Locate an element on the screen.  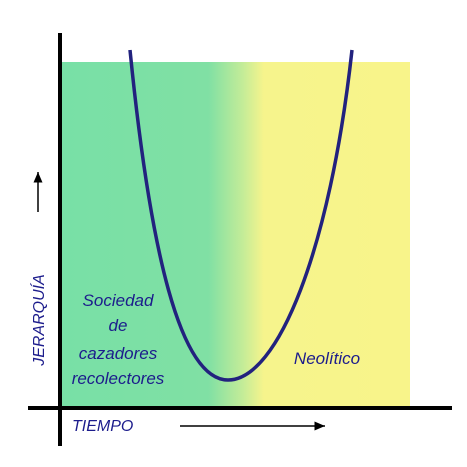
y-label: JERARQUÍA is located at coordinates (38, 320).